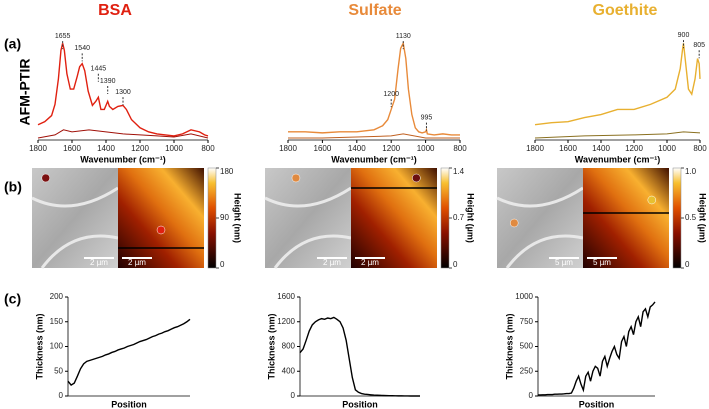 This screenshot has width=709, height=409. I want to click on y-tick-label: 150, so click(57, 321).